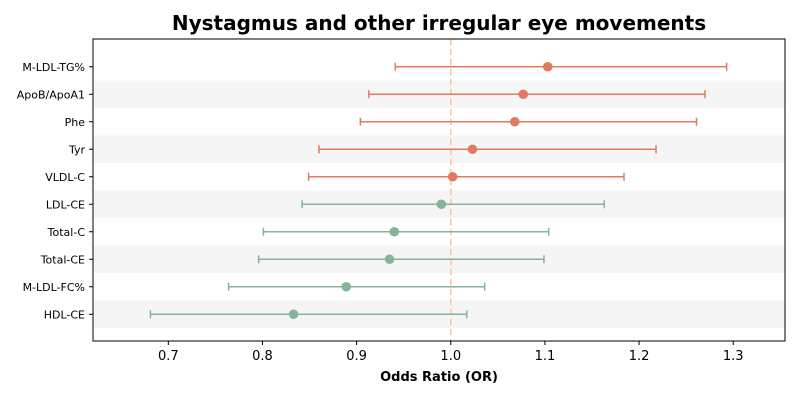  Describe the element at coordinates (308, 314) in the screenshot. I see `row-hdl-ce` at that location.